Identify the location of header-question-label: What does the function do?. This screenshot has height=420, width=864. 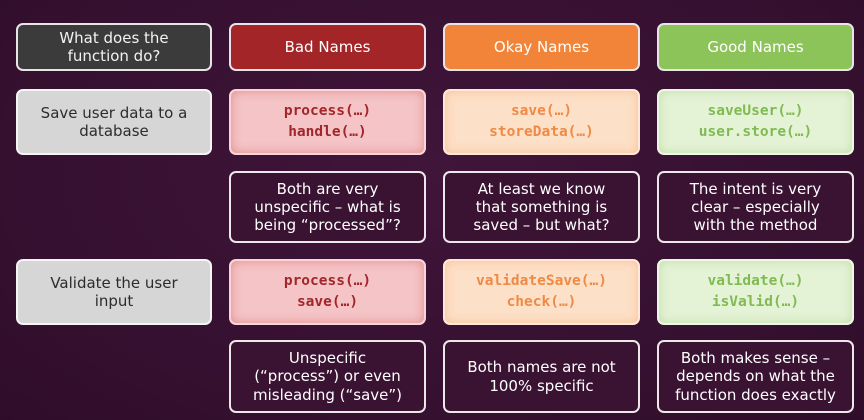
(114, 46).